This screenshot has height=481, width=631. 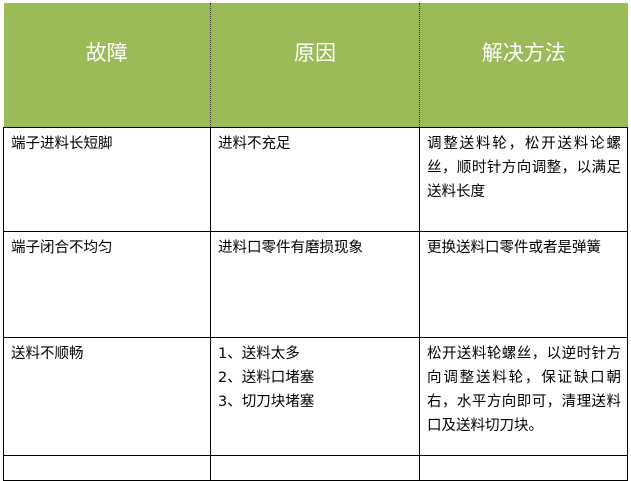 I want to click on header-solution: 解决方法, so click(x=523, y=65).